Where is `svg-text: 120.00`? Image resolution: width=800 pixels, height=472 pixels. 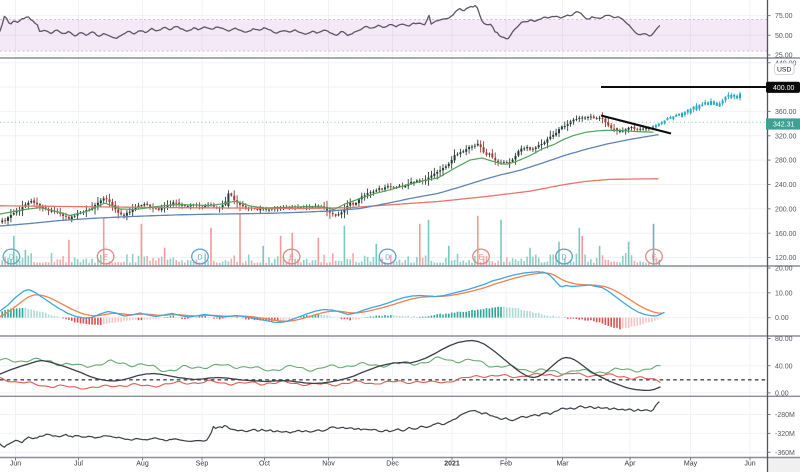 svg-text: 120.00 is located at coordinates (786, 258).